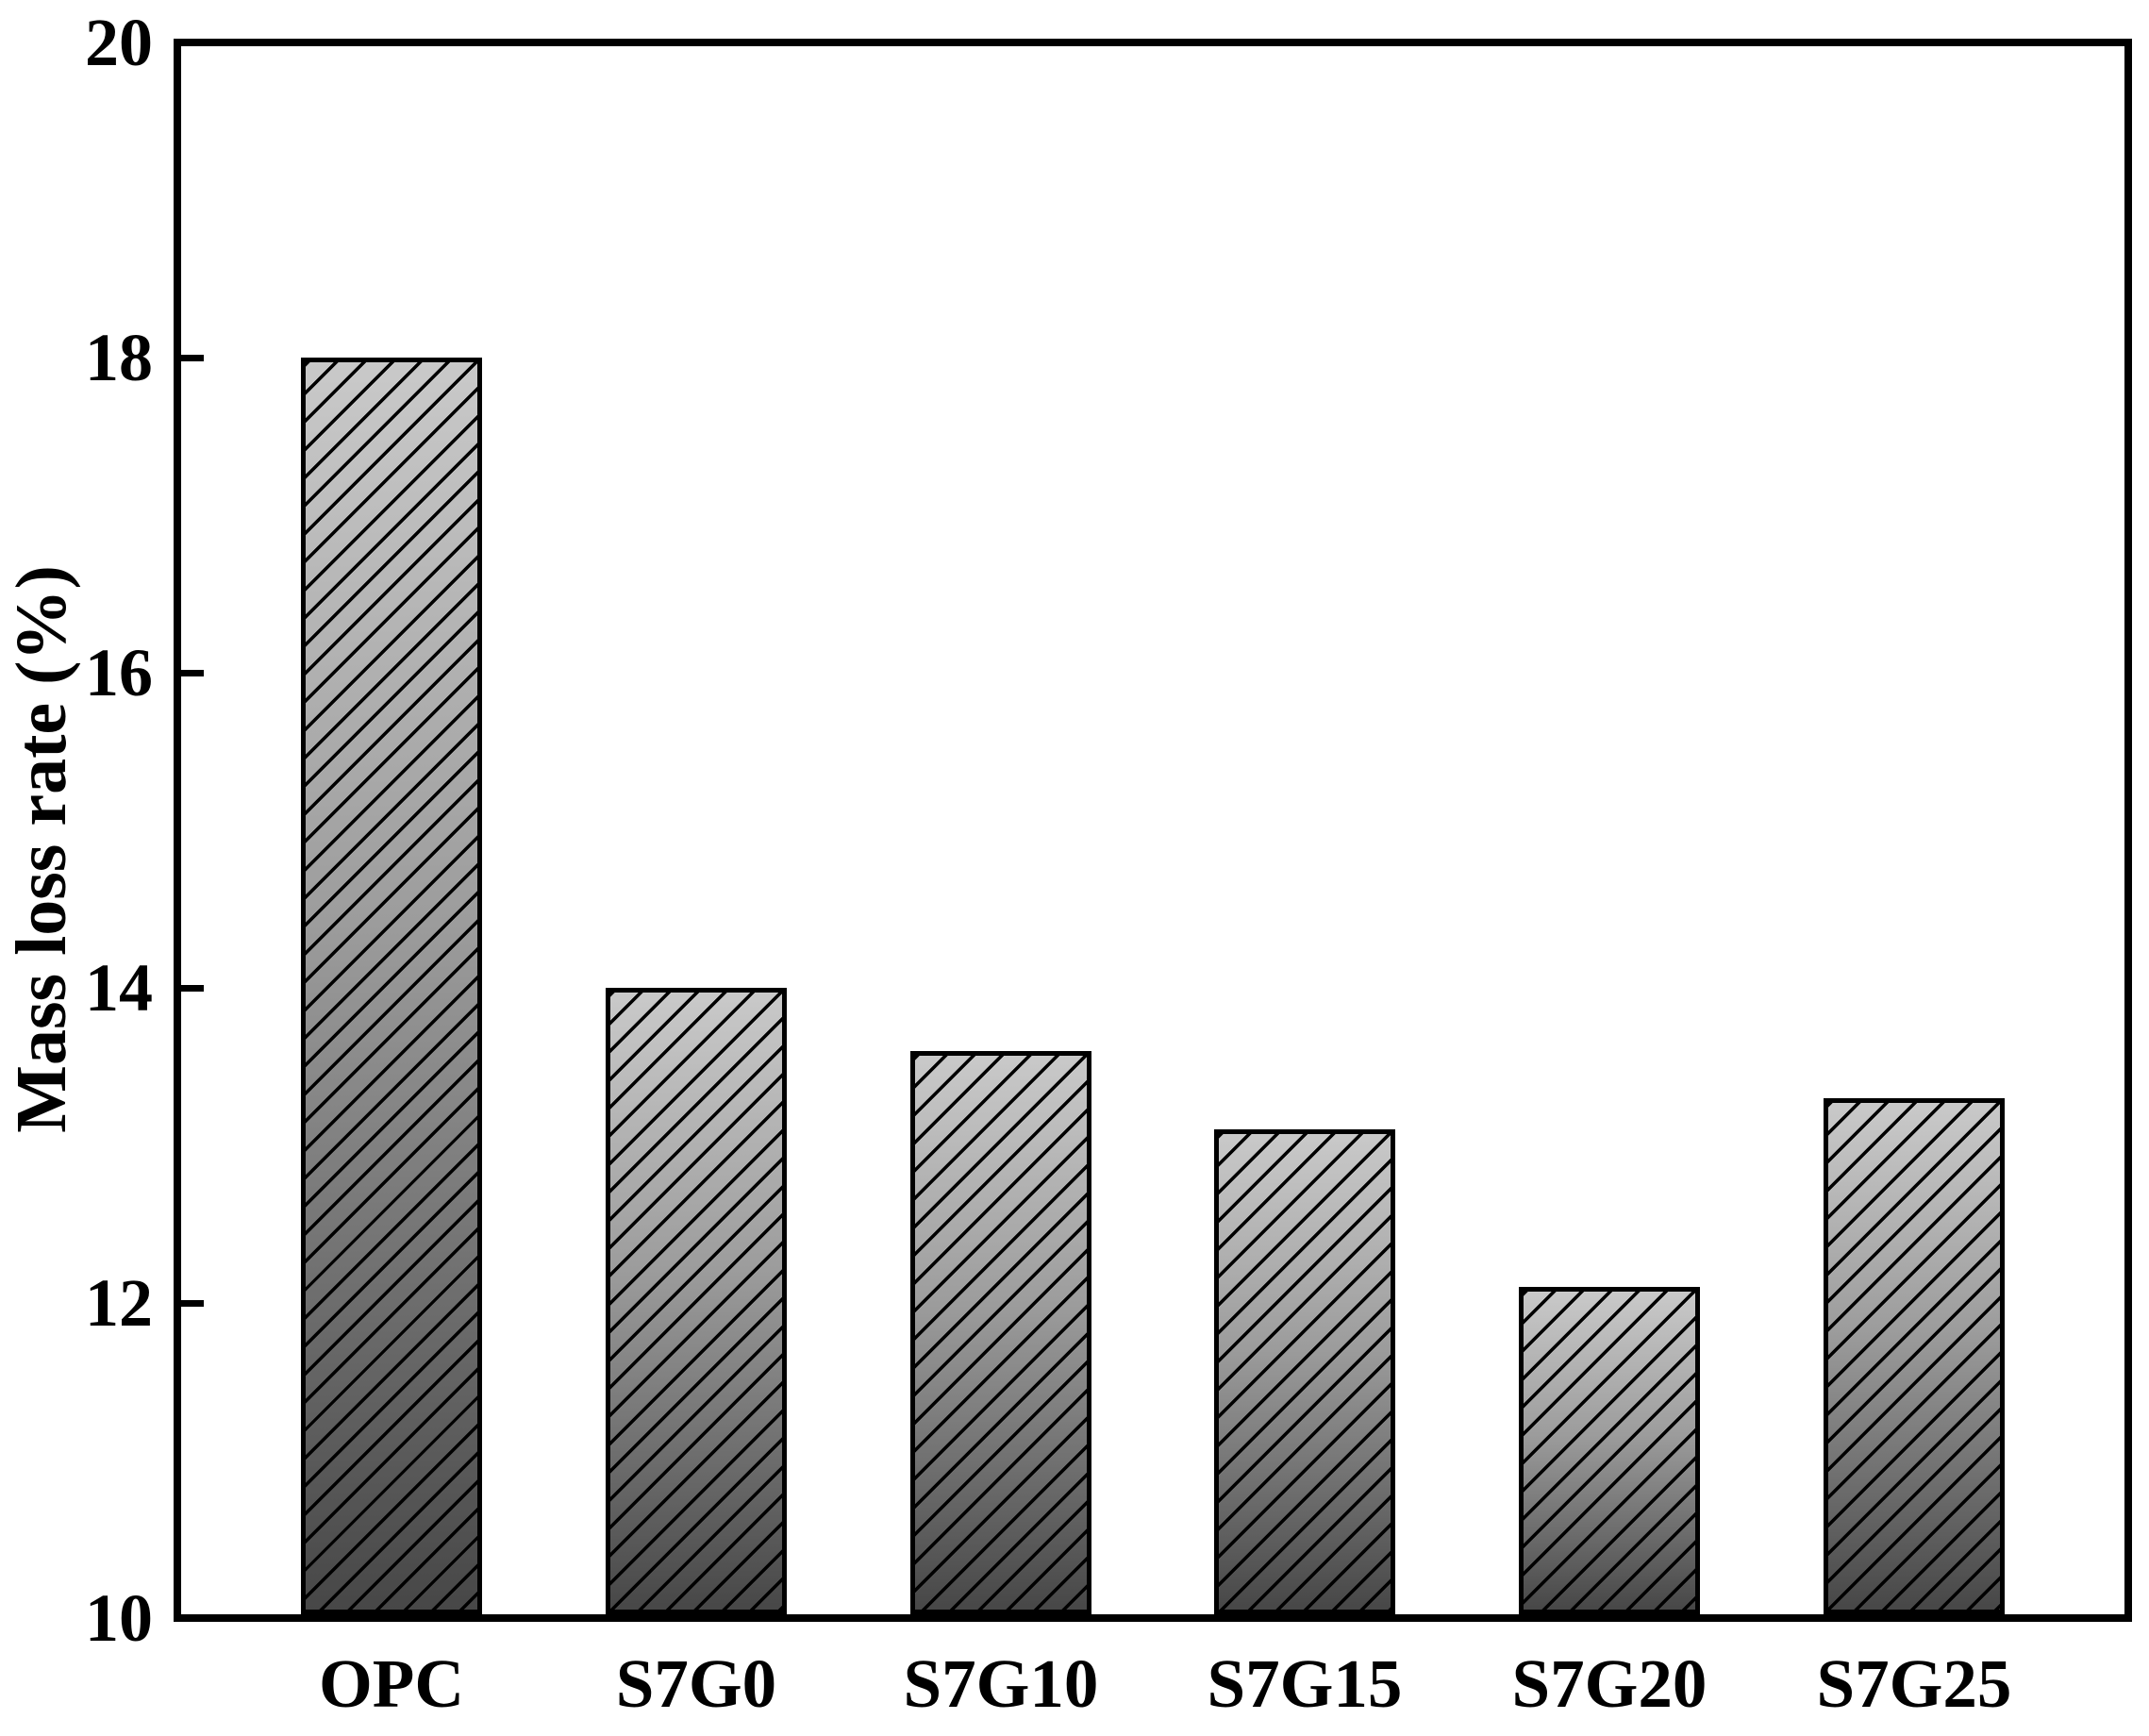 This screenshot has width=2149, height=1736. What do you see at coordinates (119, 1303) in the screenshot?
I see `y-tick-label-12: 12` at bounding box center [119, 1303].